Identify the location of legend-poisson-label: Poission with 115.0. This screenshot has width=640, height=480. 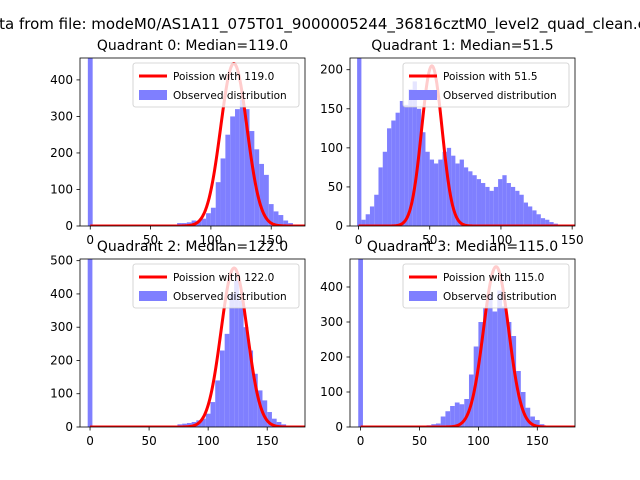
(493, 278).